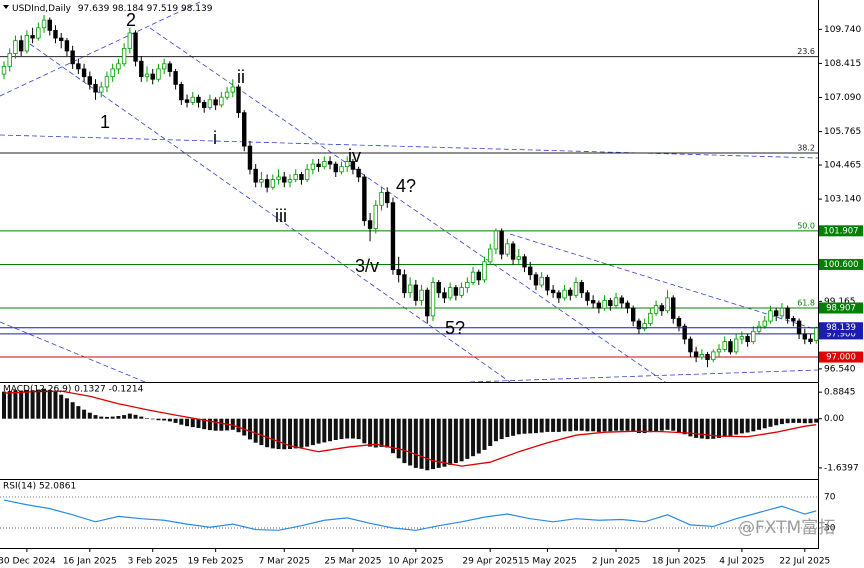 Image resolution: width=864 pixels, height=568 pixels. I want to click on wave-label: i, so click(215, 138).